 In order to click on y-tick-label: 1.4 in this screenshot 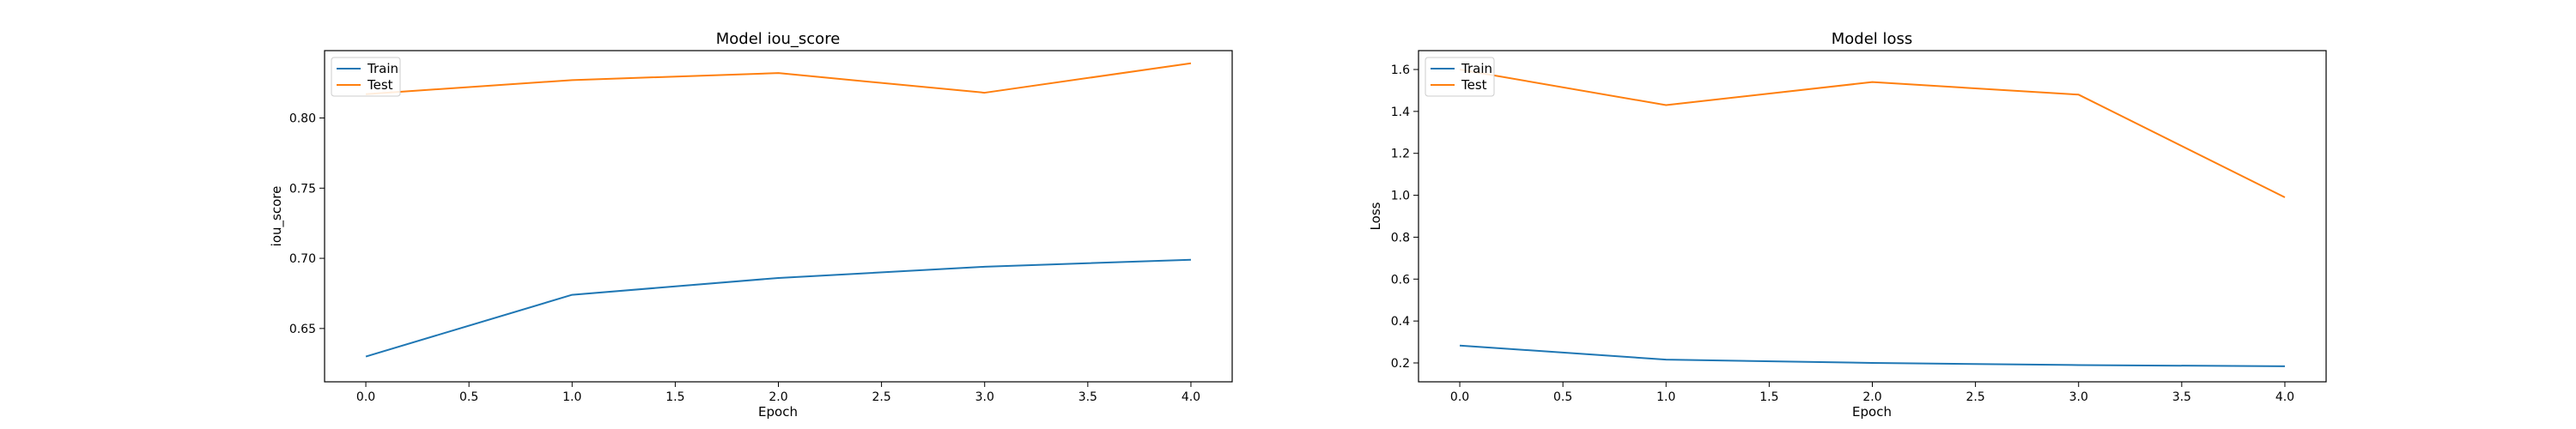, I will do `click(1400, 112)`.